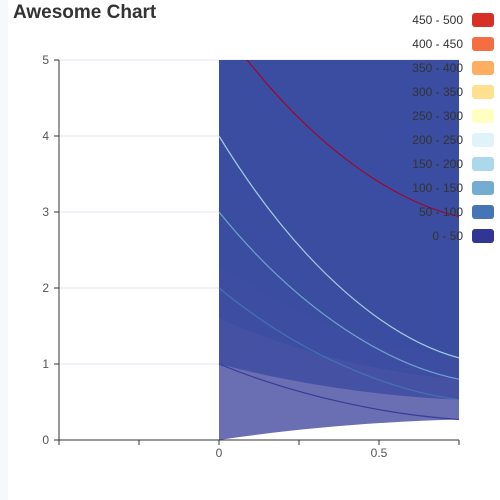 The width and height of the screenshot is (500, 500). Describe the element at coordinates (437, 164) in the screenshot. I see `legend-label: 150 - 200` at that location.